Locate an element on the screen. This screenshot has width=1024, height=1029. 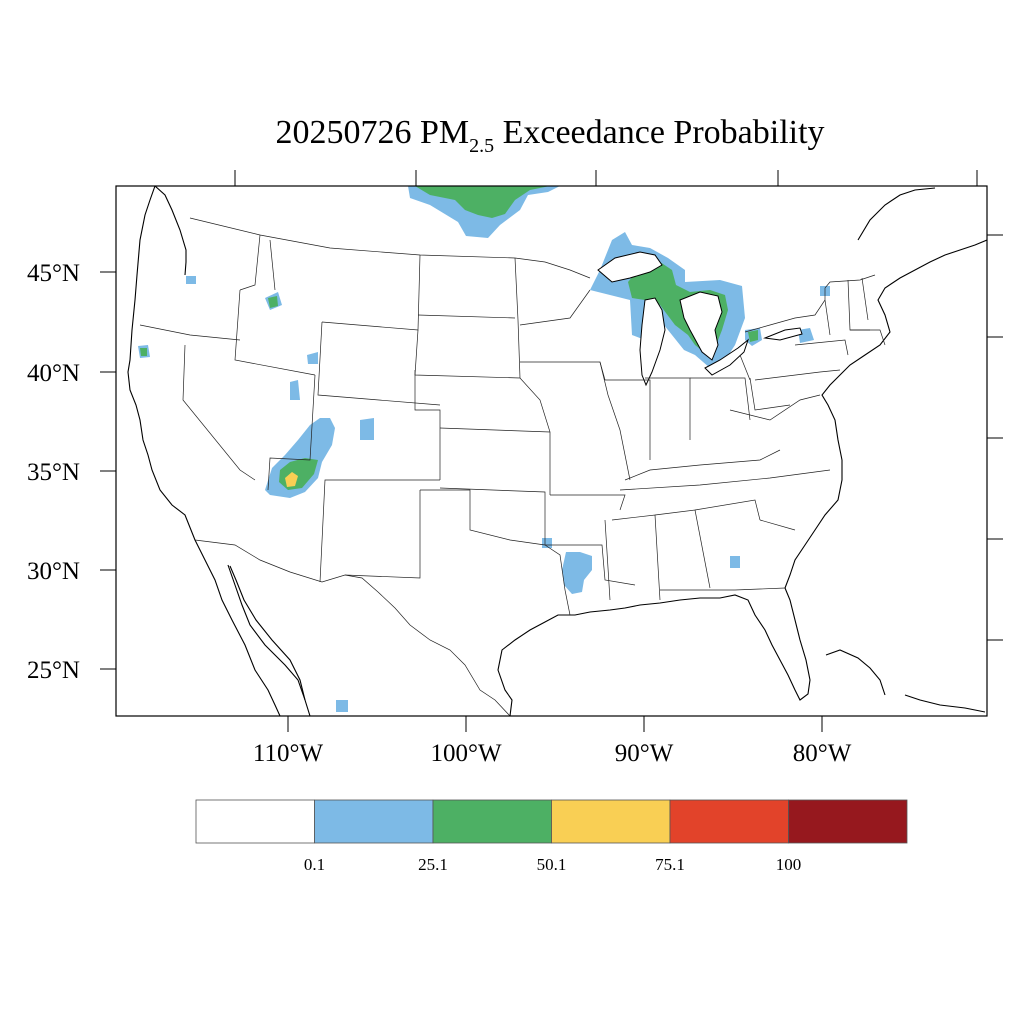
border-us-canada-east is located at coordinates (810, 303).